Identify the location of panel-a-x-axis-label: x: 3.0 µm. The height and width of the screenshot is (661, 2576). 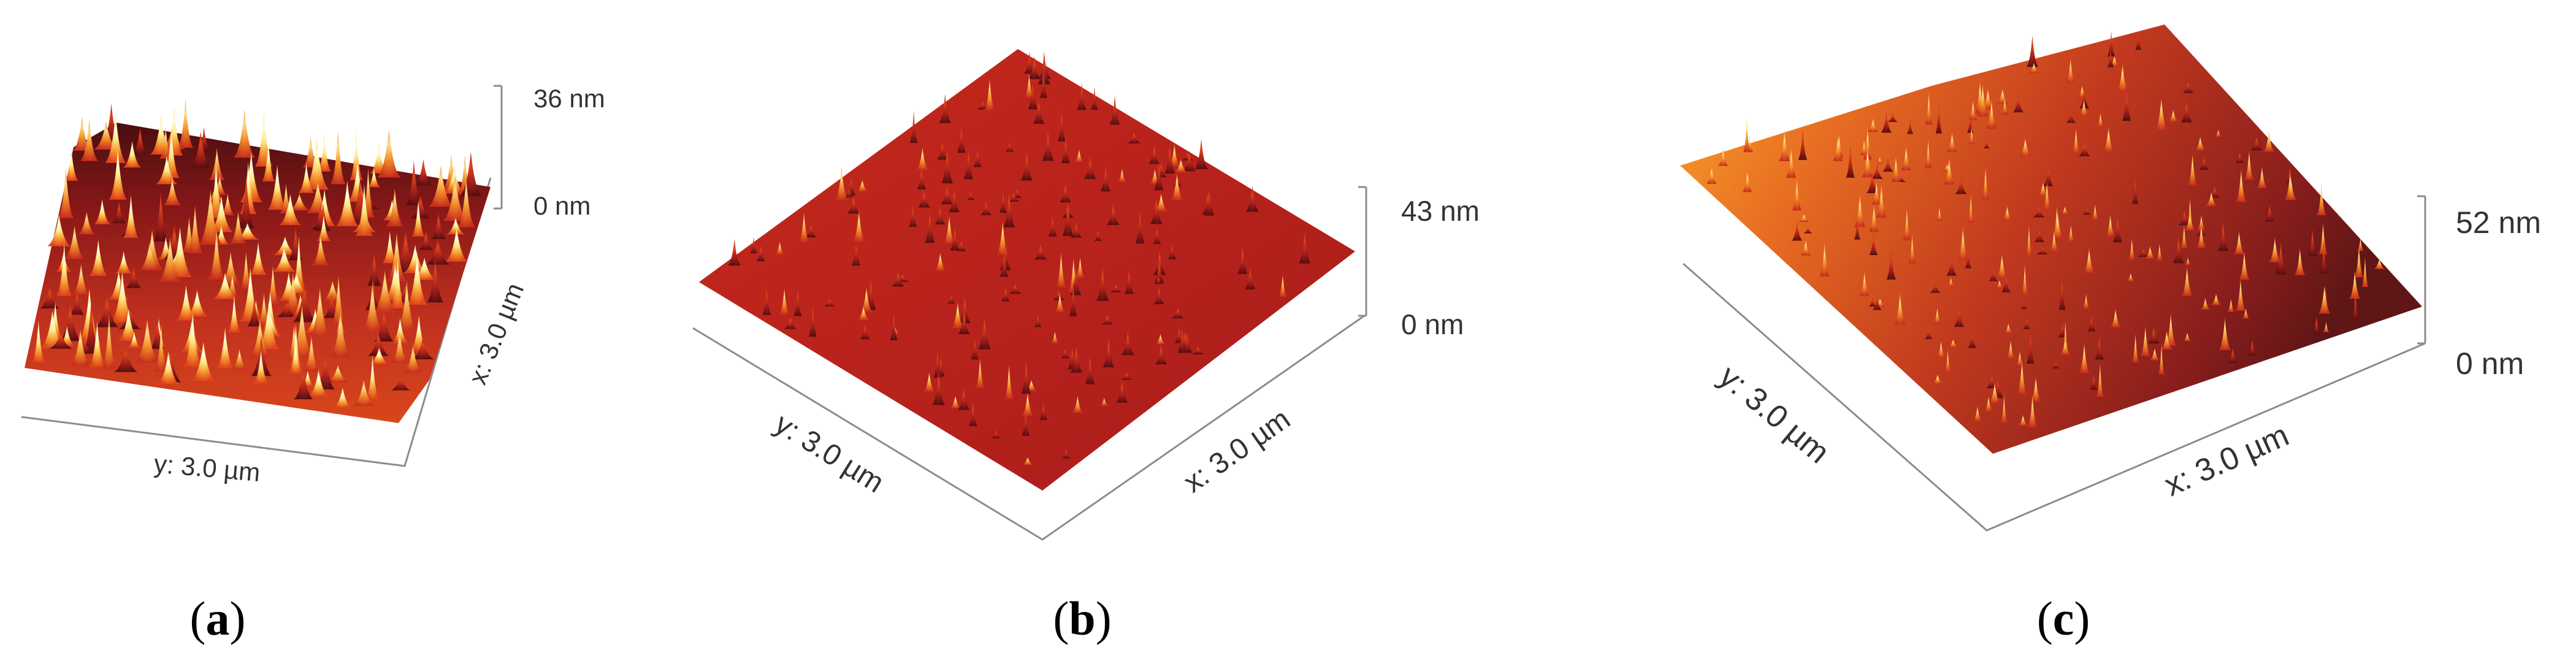
(496, 334).